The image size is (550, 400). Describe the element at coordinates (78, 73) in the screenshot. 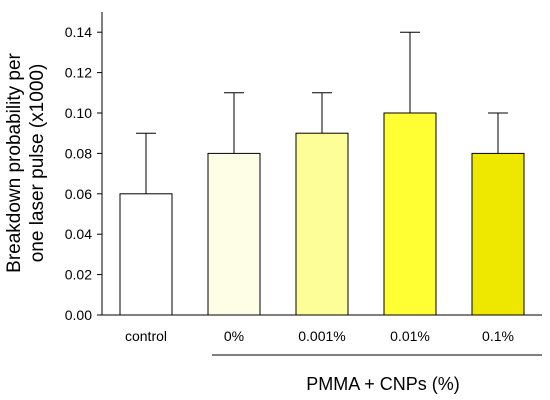

I see `y-tick-label: 0.12` at that location.